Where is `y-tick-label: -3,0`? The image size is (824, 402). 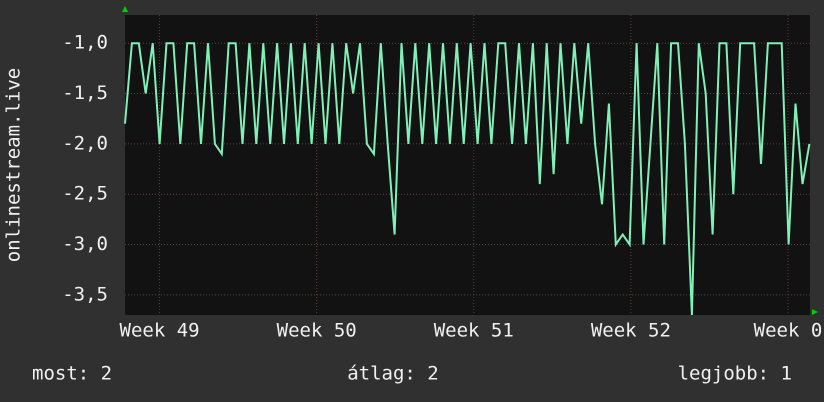 y-tick-label: -3,0 is located at coordinates (85, 244).